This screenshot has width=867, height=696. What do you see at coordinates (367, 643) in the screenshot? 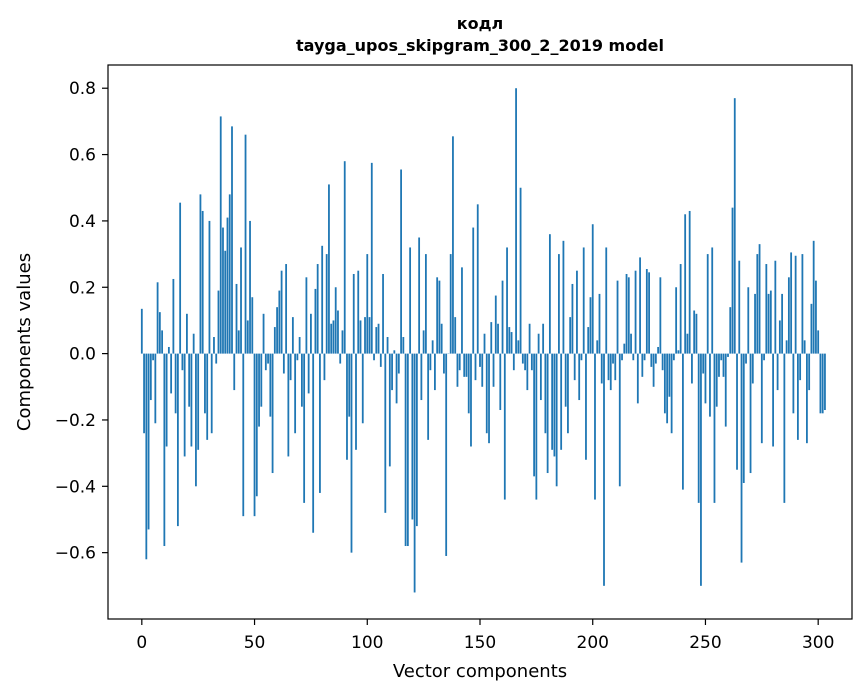
I see `x-tick-label: 100` at bounding box center [367, 643].